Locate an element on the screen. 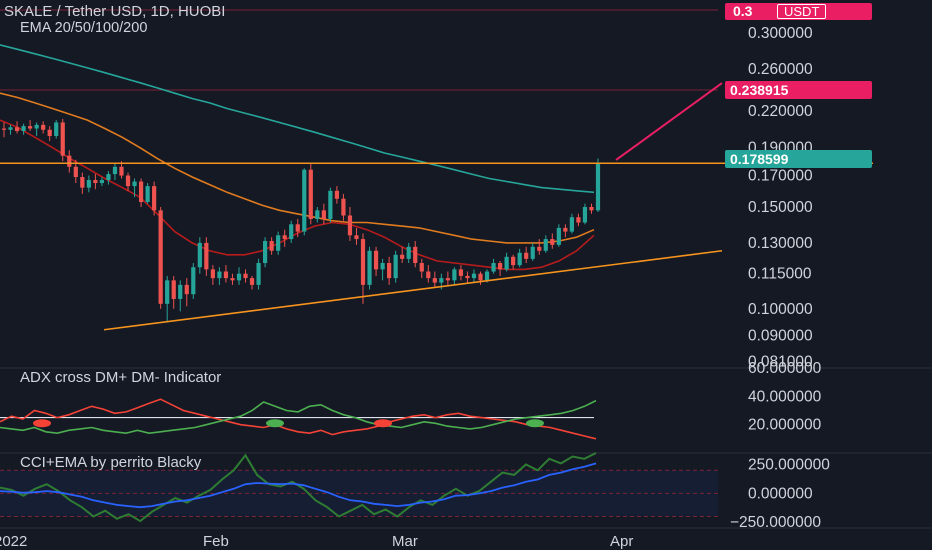  price-tick-label: 0.300000 is located at coordinates (780, 33).